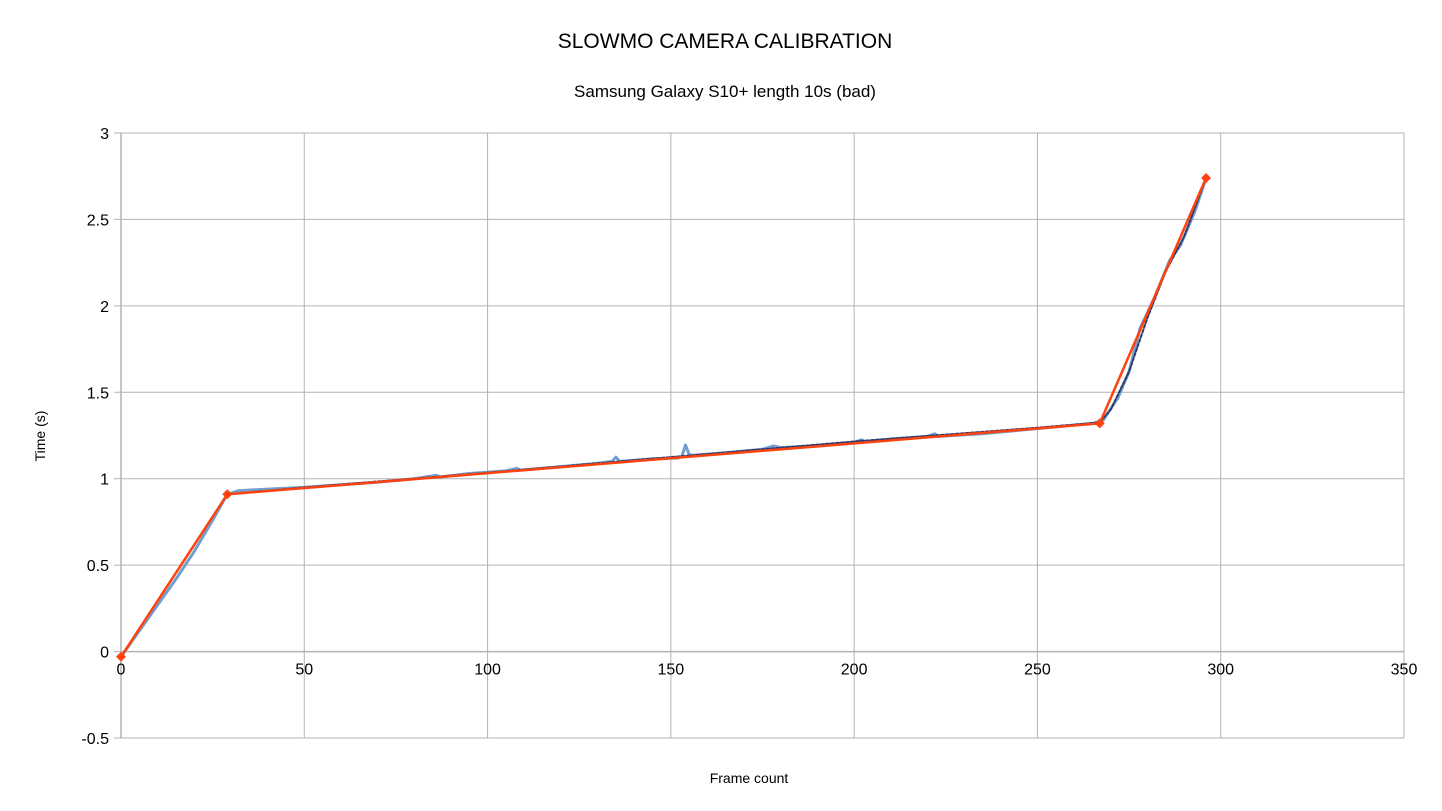 This screenshot has width=1442, height=811. I want to click on y-tick-label-7: 3, so click(104, 134).